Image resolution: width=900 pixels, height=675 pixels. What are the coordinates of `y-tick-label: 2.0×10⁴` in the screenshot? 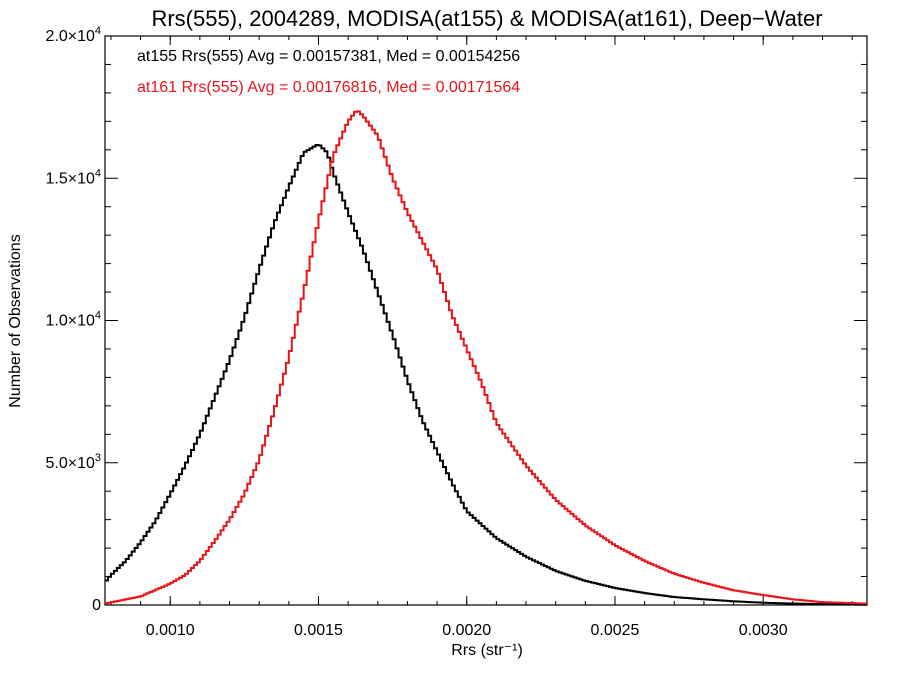 It's located at (73, 35).